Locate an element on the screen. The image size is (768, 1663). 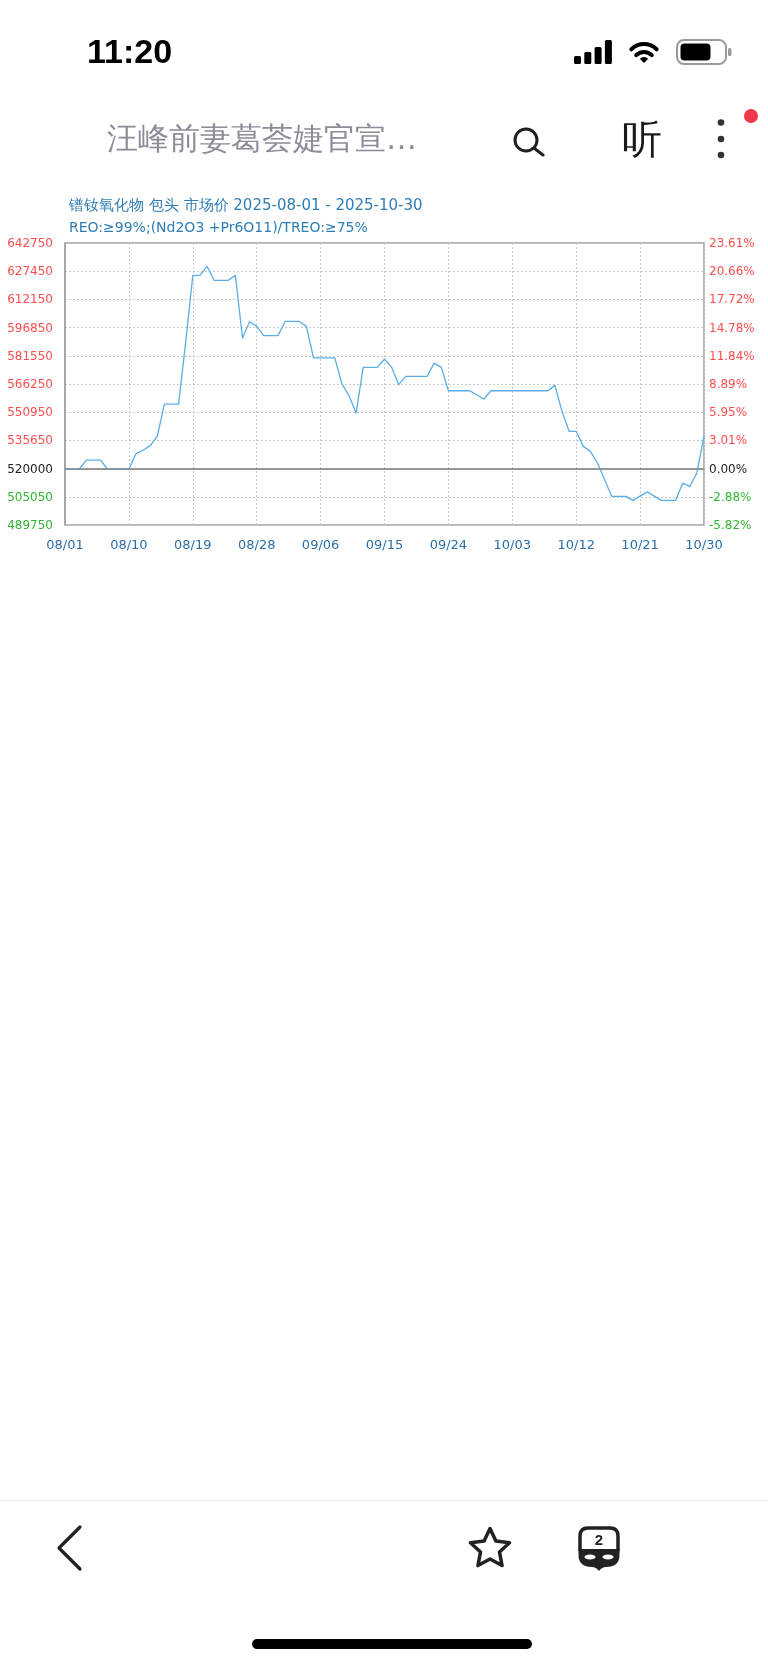
y-tick-label: 505050 is located at coordinates (30, 496).